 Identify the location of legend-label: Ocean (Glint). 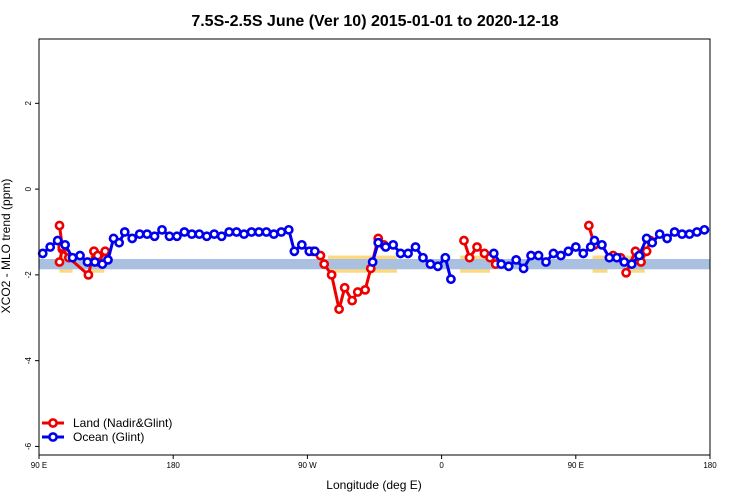
(108, 437).